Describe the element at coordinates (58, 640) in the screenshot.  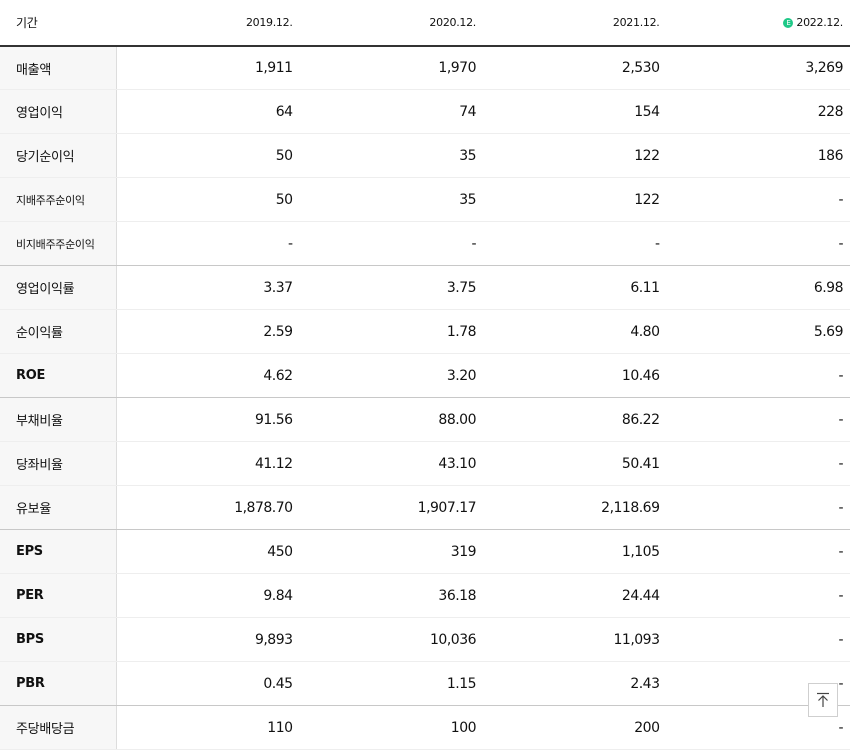
I see `row-label: BPS` at that location.